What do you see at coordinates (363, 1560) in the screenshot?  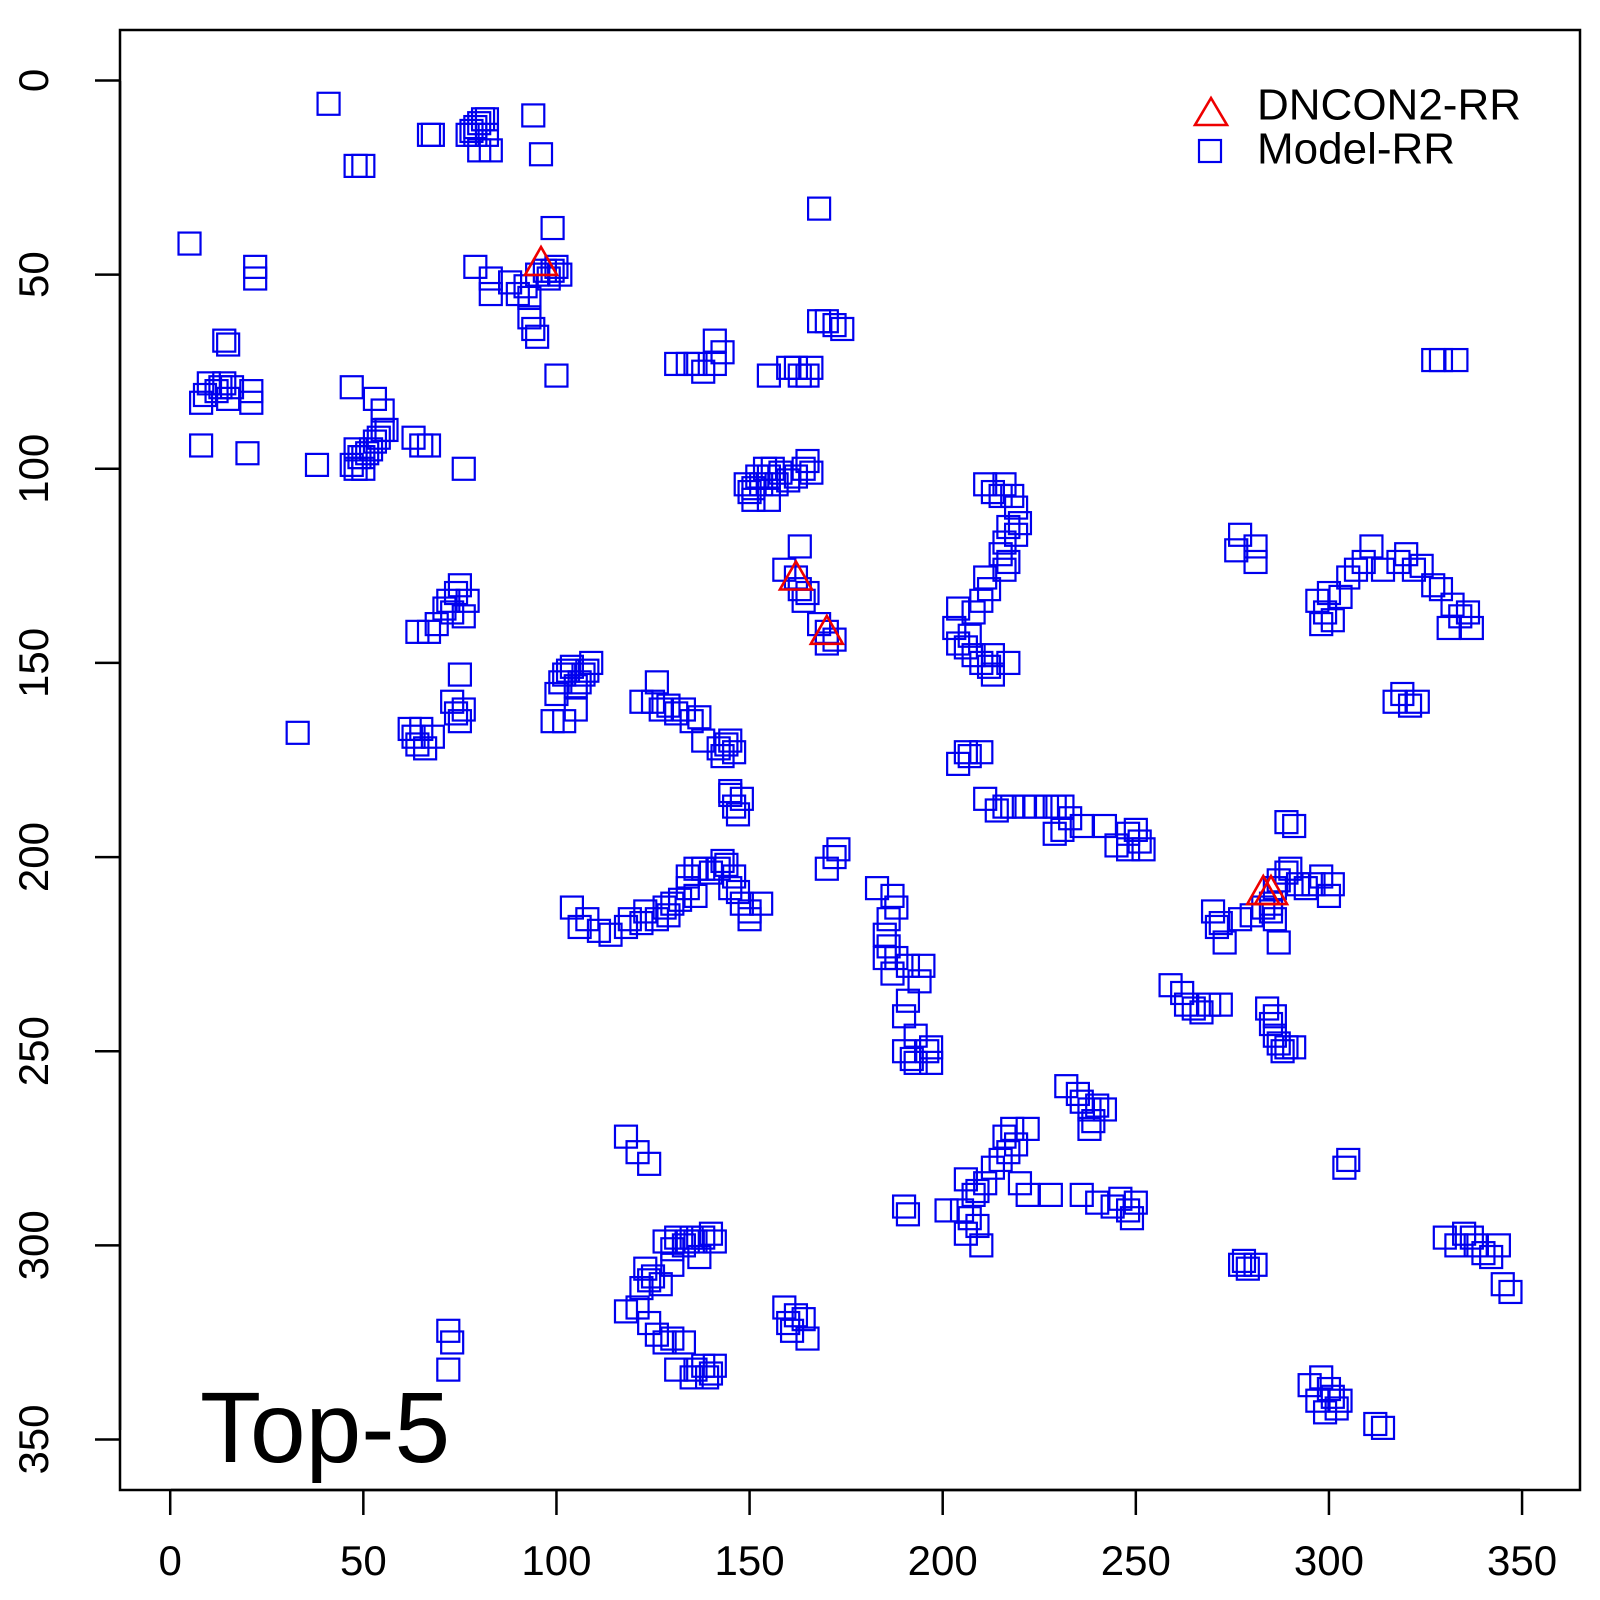 I see `x-tick-label: 50` at bounding box center [363, 1560].